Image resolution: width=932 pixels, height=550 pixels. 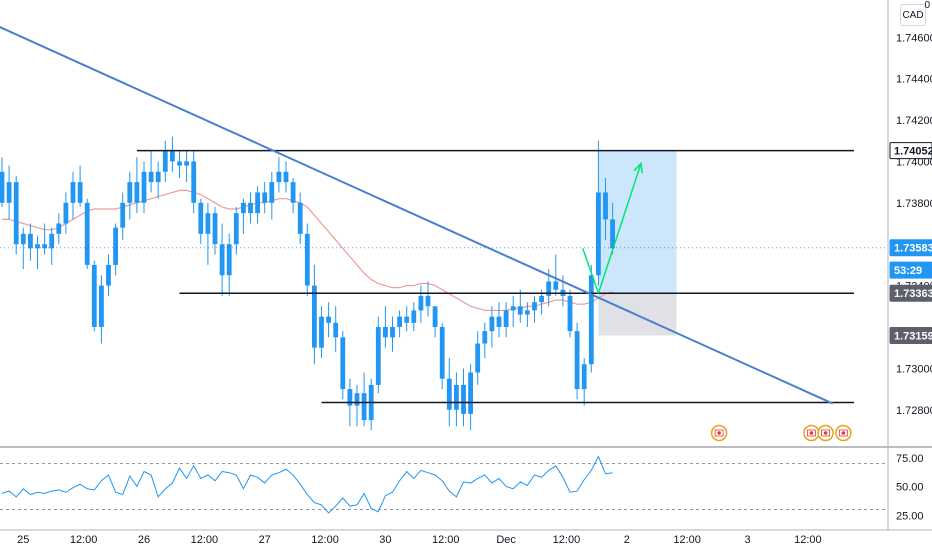 What do you see at coordinates (913, 152) in the screenshot?
I see `price-label-text: 1.74052` at bounding box center [913, 152].